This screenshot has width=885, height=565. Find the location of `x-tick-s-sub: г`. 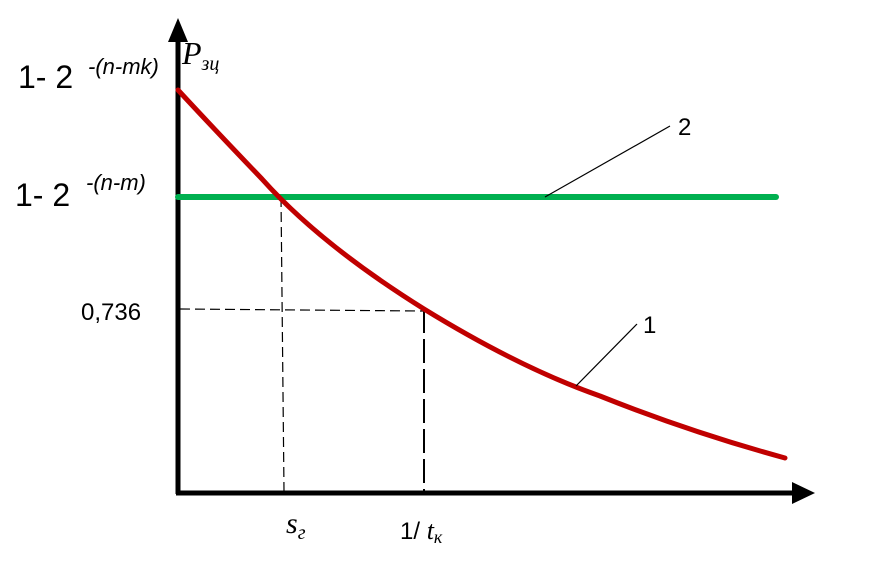

x-tick-s-sub: г is located at coordinates (302, 533).